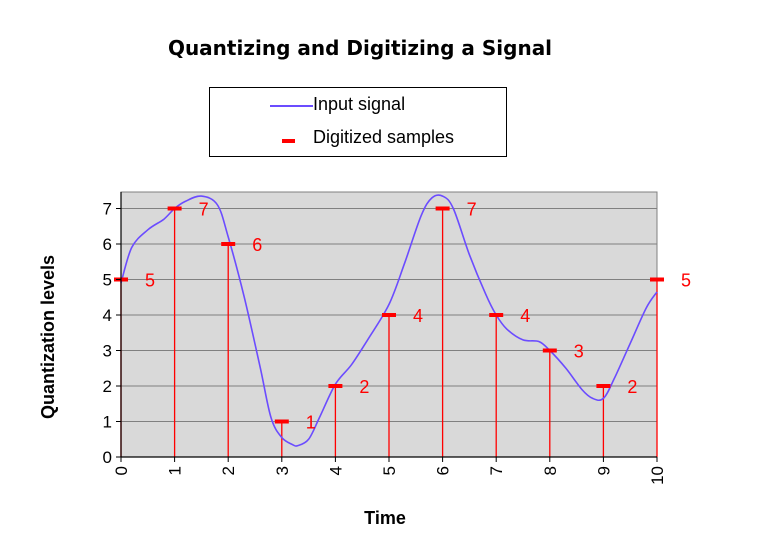  I want to click on legend: Input signal Digitized samples, so click(358, 122).